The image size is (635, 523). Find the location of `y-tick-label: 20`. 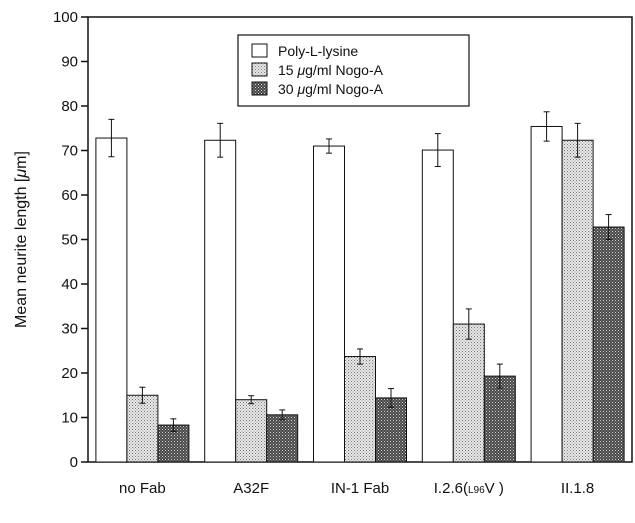

y-tick-label: 20 is located at coordinates (69, 373).